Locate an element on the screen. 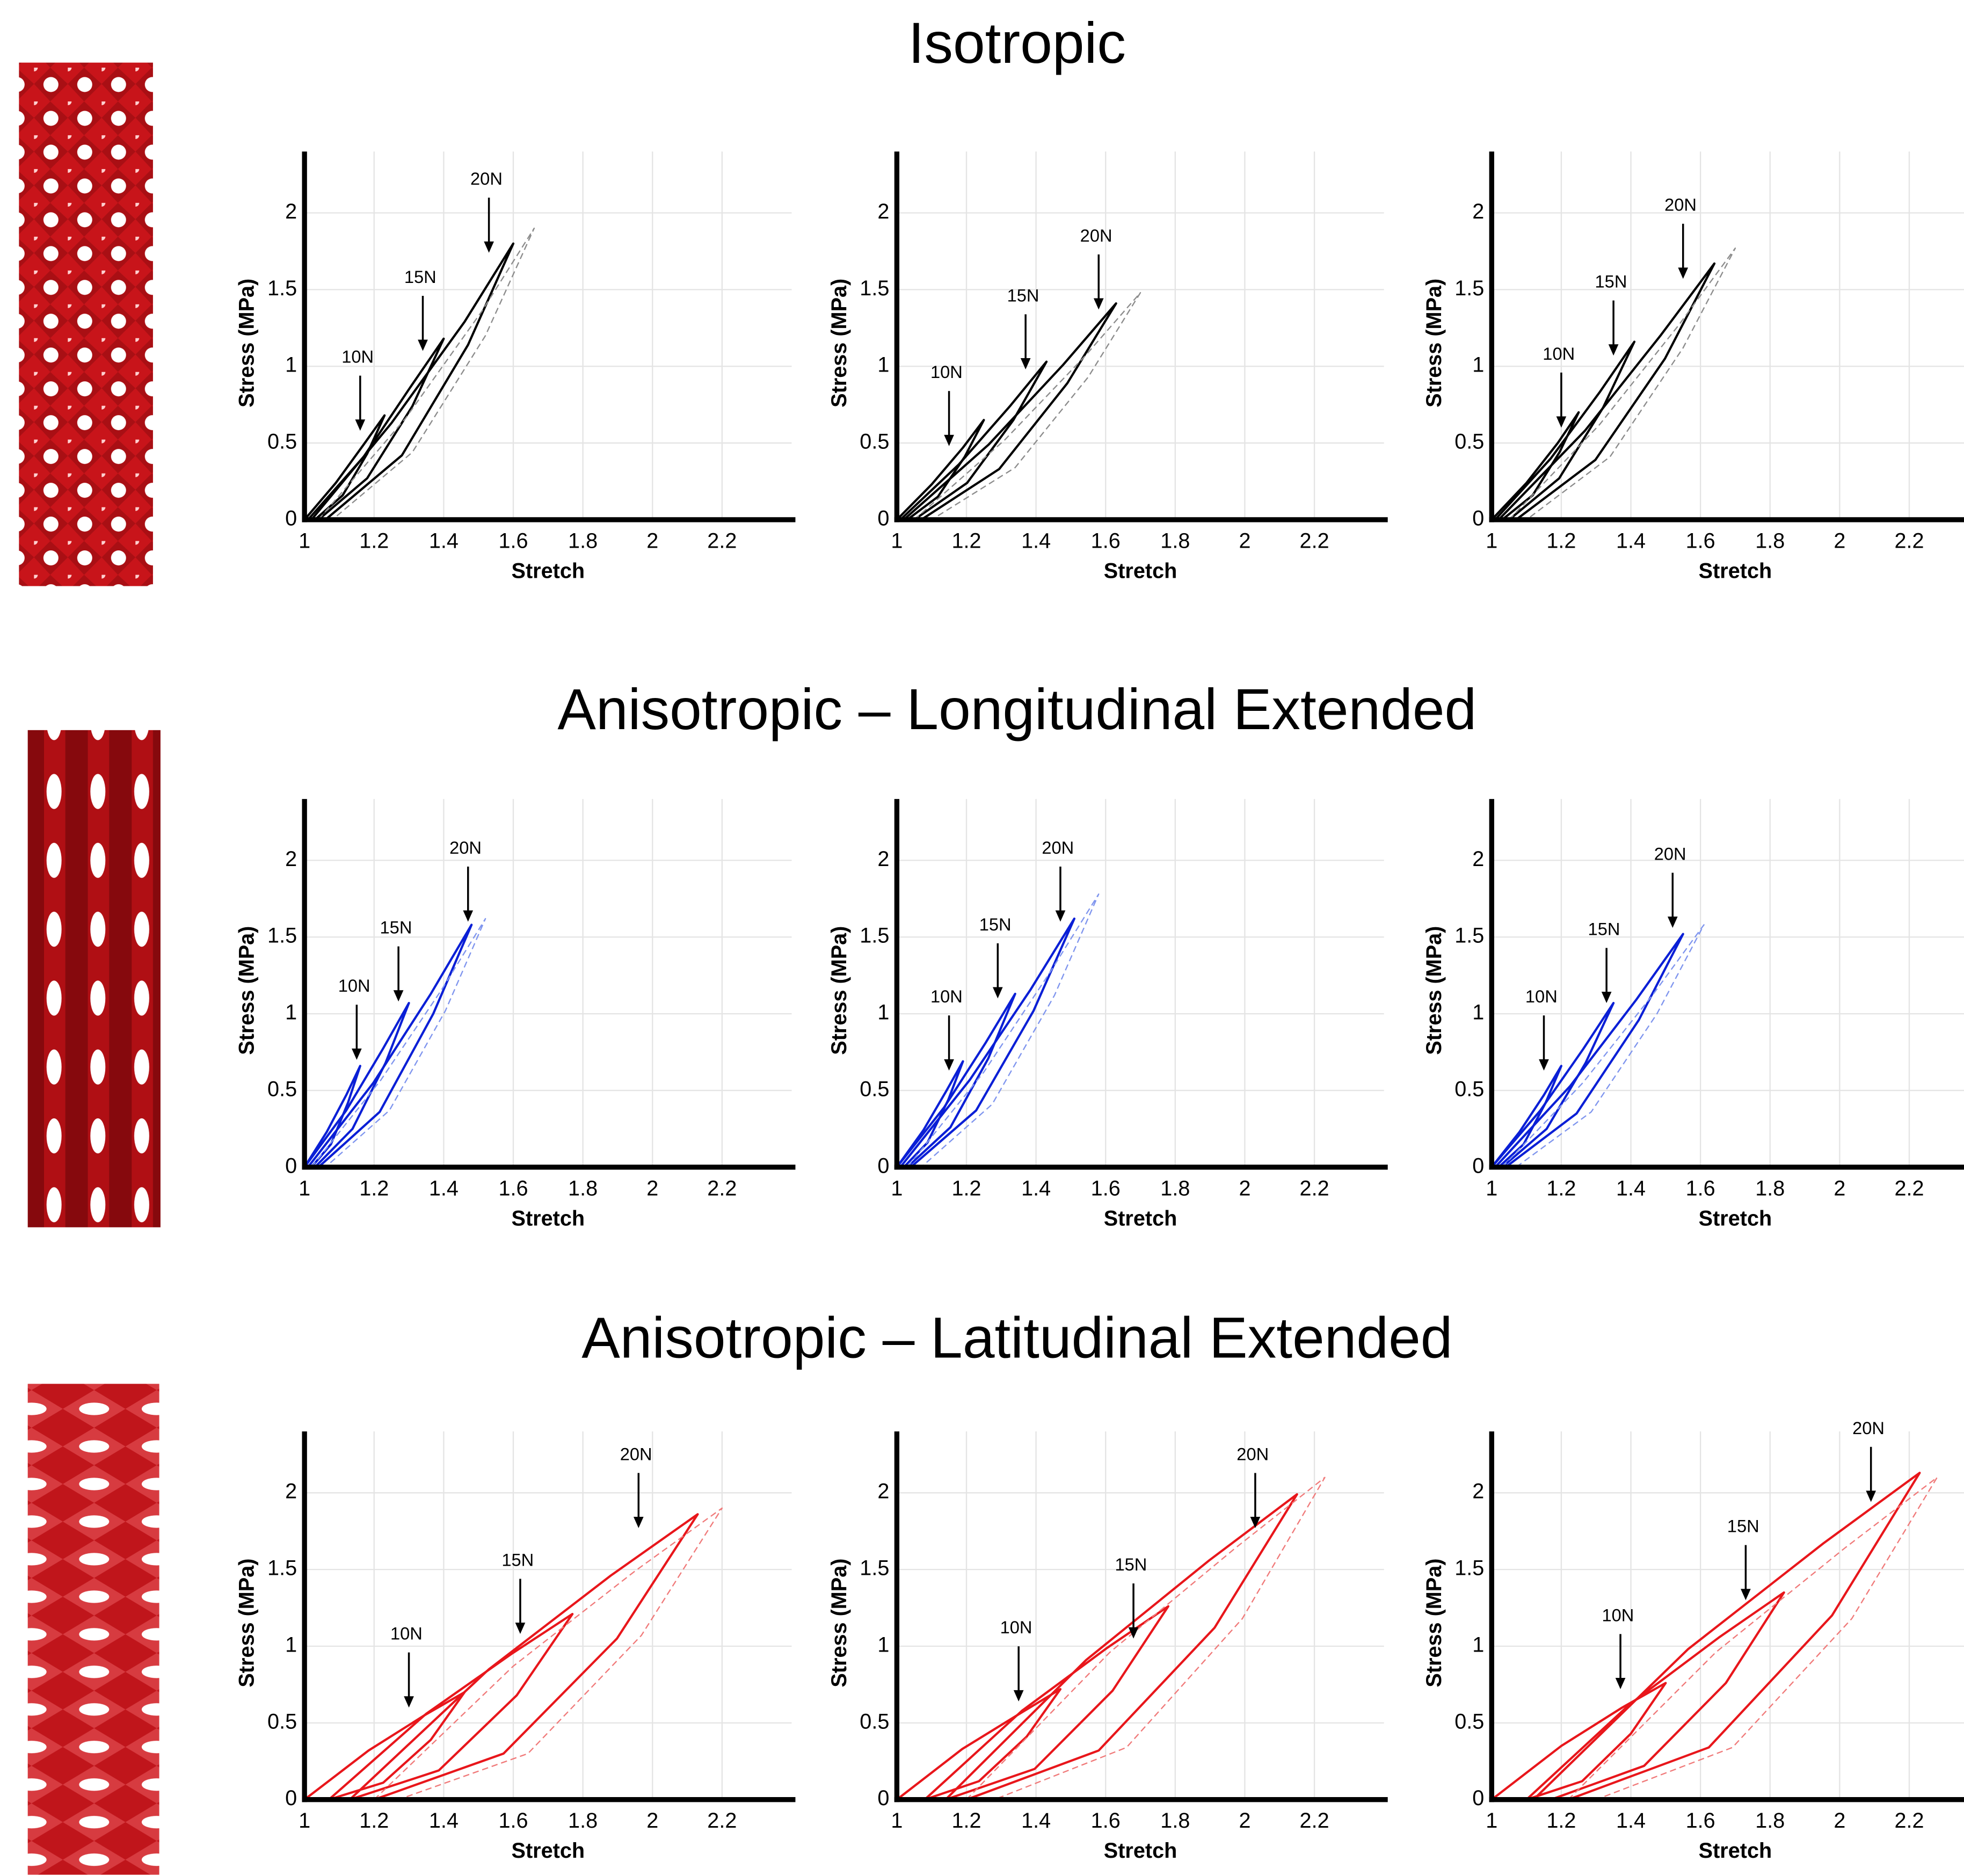  row-title: Anisotropic – Longitudinal Extended is located at coordinates (1016, 709).